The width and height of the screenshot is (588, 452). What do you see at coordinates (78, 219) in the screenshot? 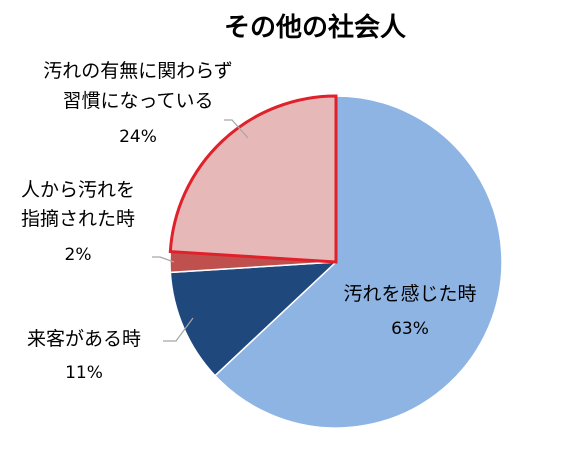
I see `slice-label-2-line-1: 指摘された時` at bounding box center [78, 219].